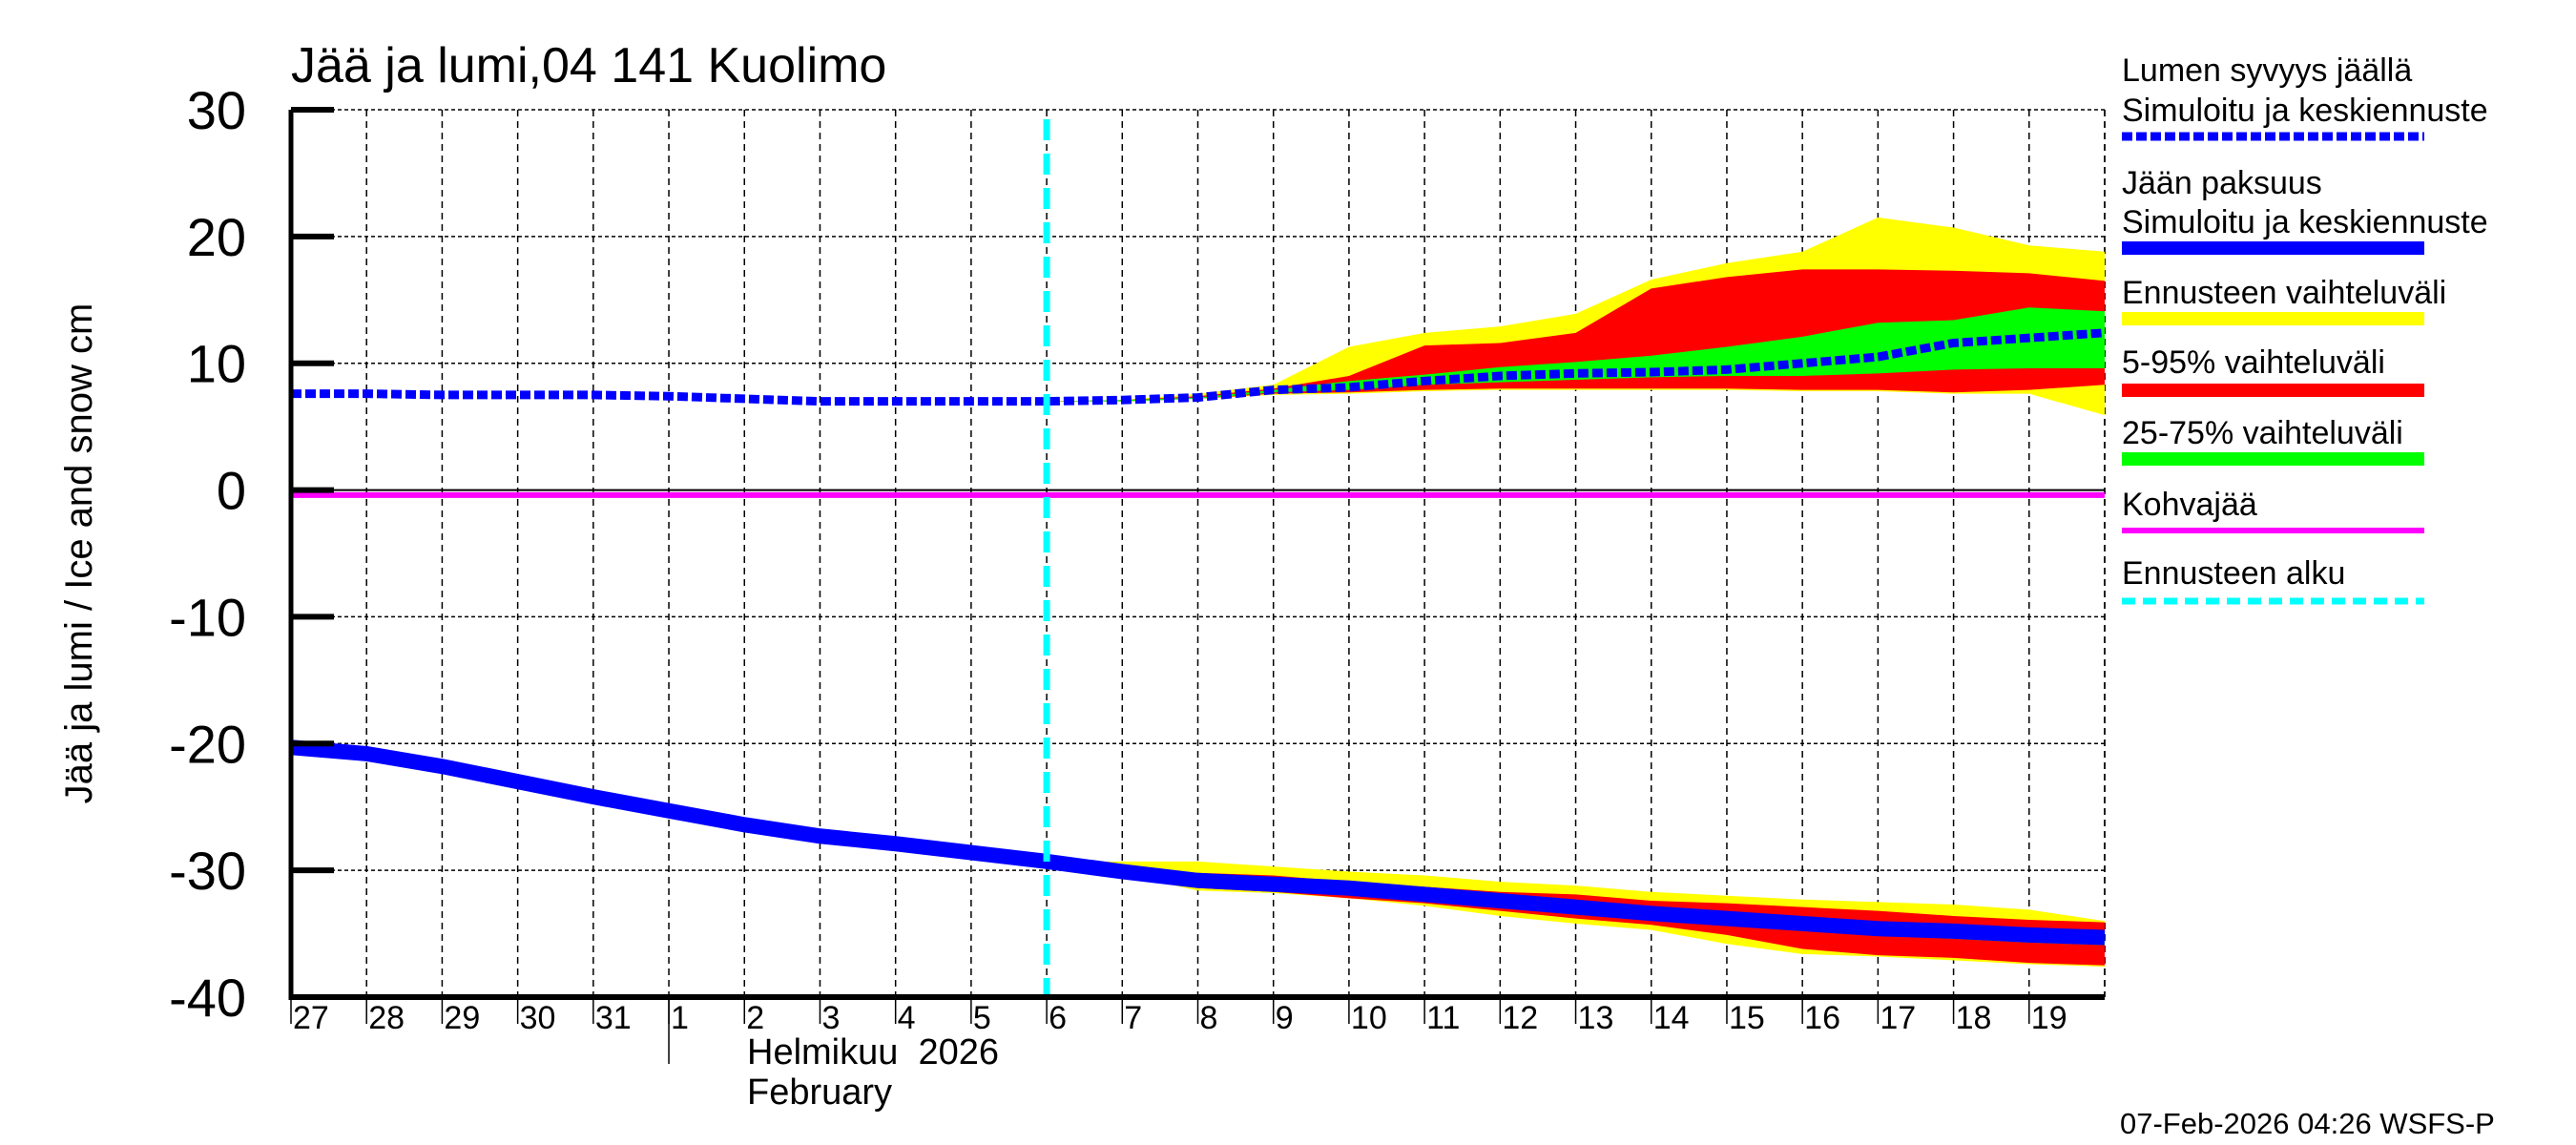  Describe the element at coordinates (311, 1018) in the screenshot. I see `x-tick-label: 27` at that location.